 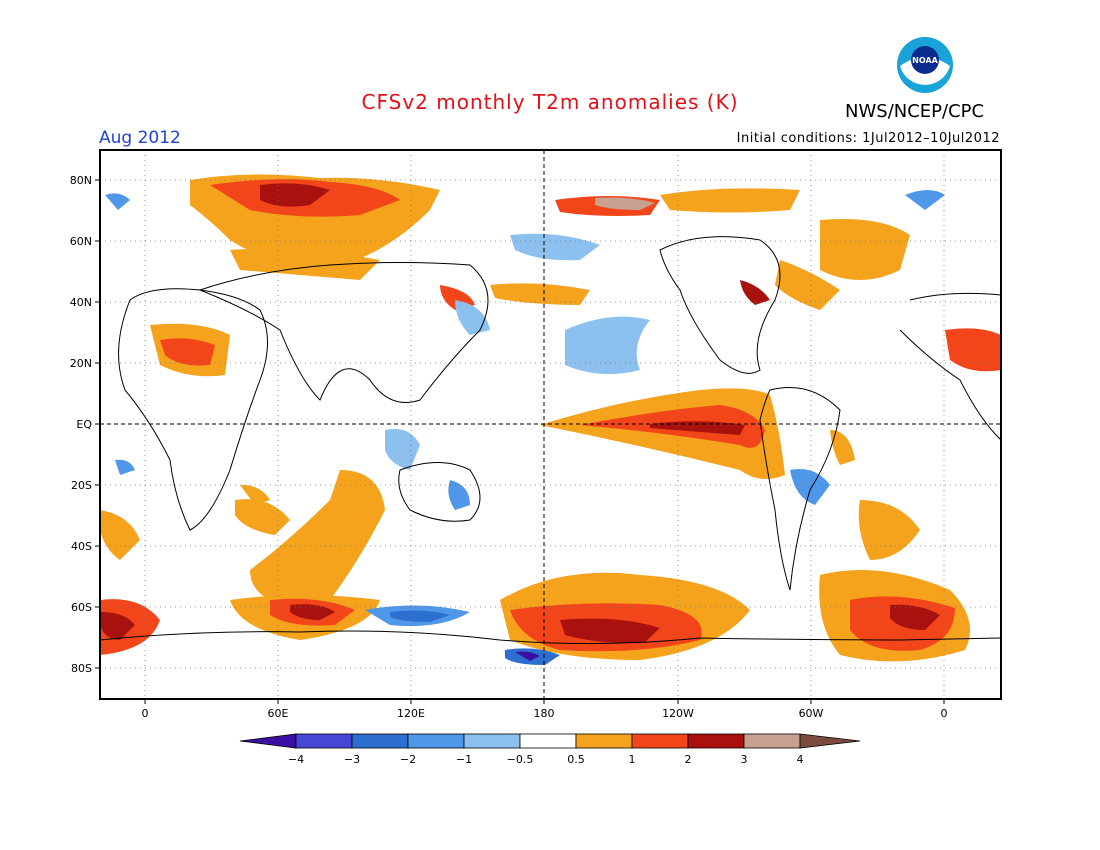 What do you see at coordinates (464, 759) in the screenshot?
I see `legend-label: −1` at bounding box center [464, 759].